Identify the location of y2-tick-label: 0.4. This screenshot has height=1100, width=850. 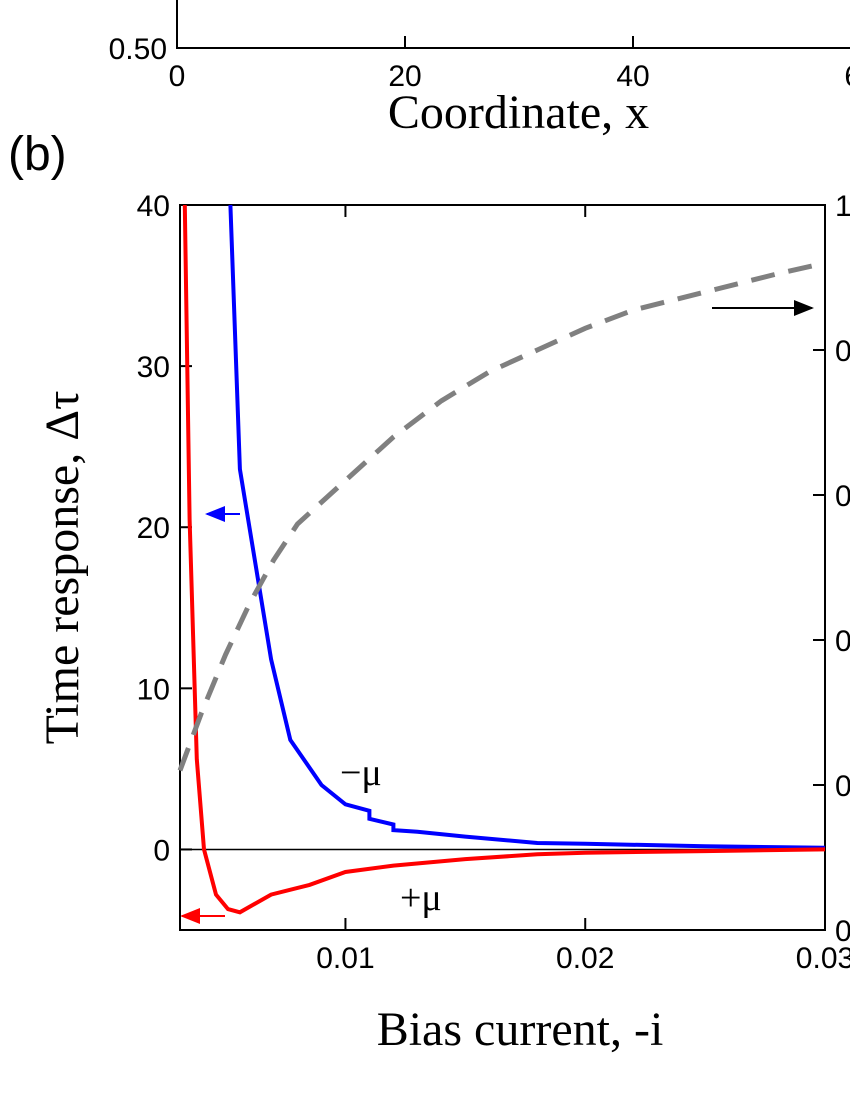
(842, 641).